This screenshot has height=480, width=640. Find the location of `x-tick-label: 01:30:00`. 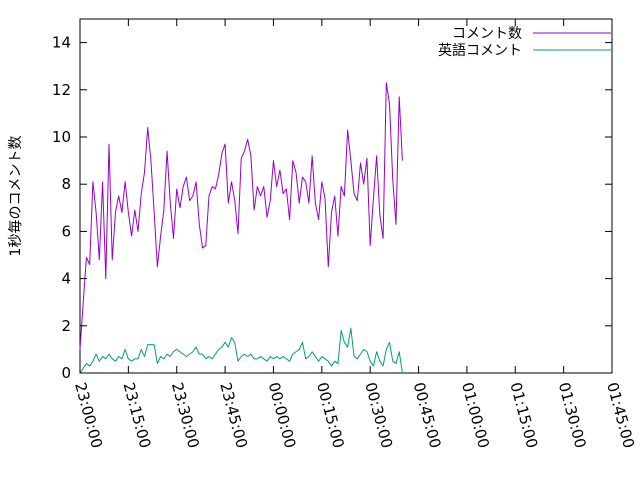

x-tick-label: 01:30:00 is located at coordinates (572, 415).